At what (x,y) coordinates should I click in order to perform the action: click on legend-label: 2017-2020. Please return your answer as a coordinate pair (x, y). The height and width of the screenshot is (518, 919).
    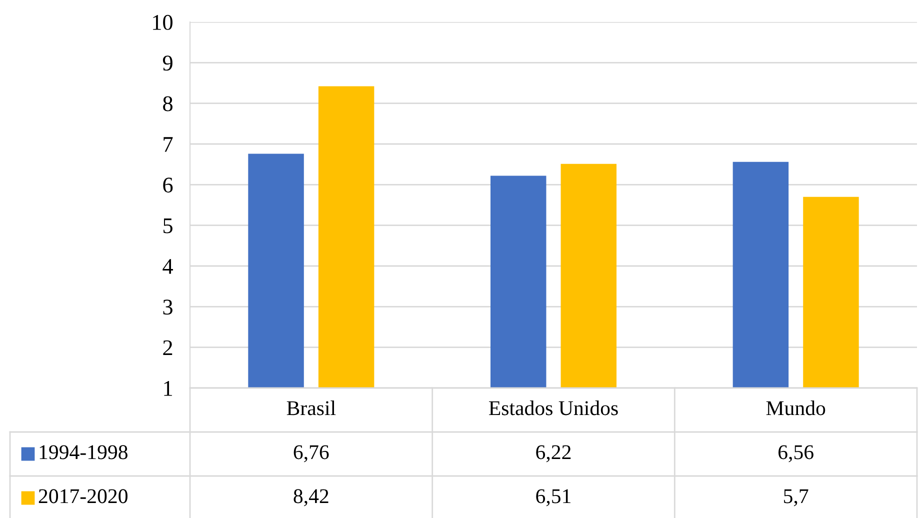
    Looking at the image, I should click on (83, 496).